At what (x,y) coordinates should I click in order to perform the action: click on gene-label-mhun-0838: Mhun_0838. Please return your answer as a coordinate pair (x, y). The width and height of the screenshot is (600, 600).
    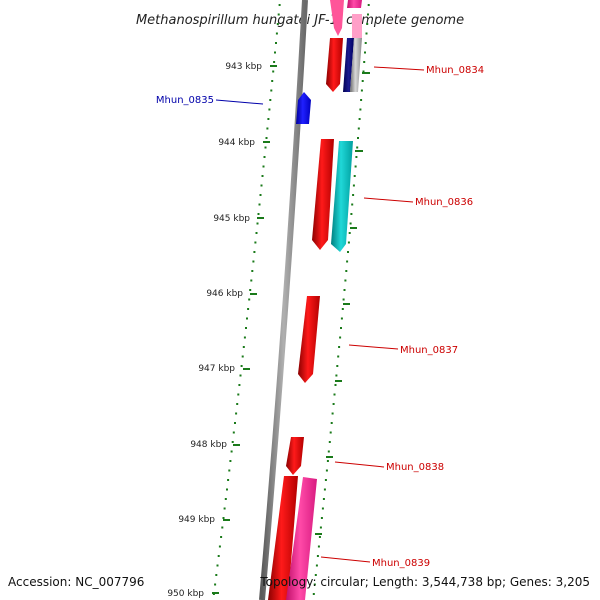
    Looking at the image, I should click on (415, 467).